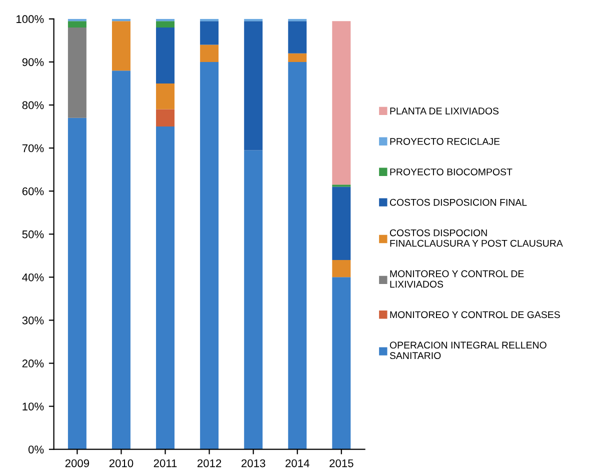  Describe the element at coordinates (33, 191) in the screenshot. I see `y-tick-label: 60%` at that location.